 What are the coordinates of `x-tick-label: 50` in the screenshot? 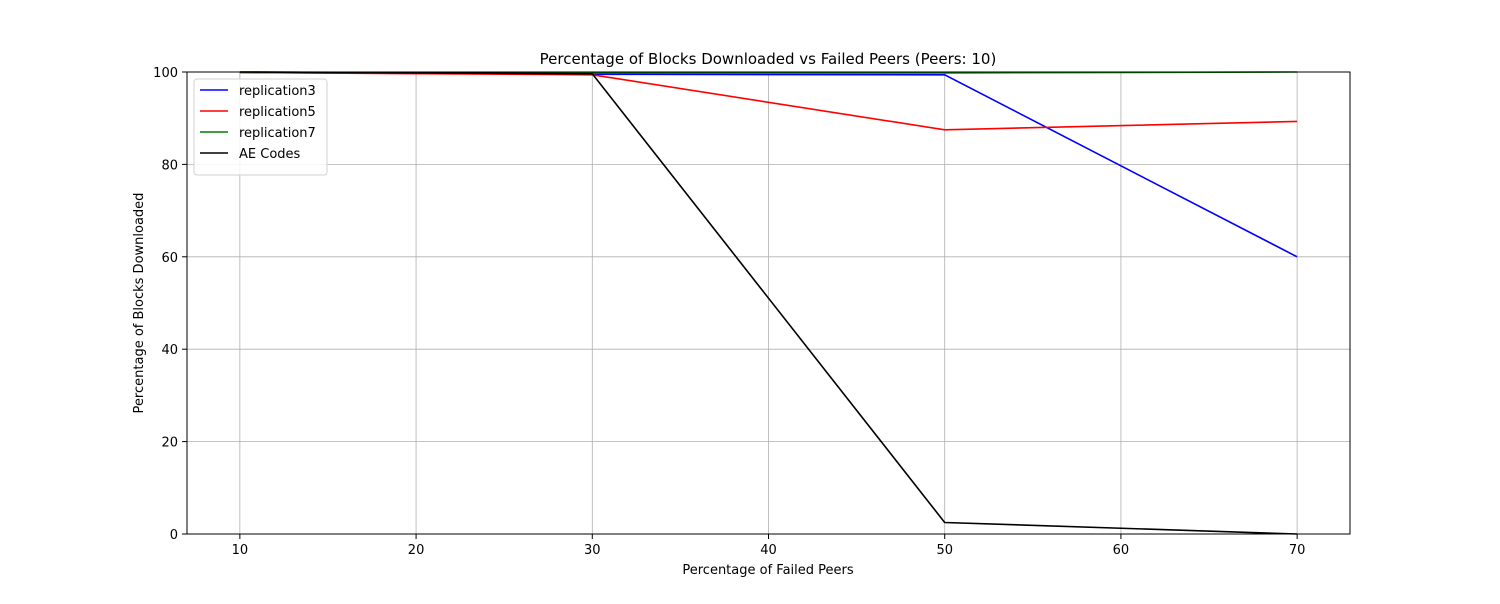 It's located at (944, 550).